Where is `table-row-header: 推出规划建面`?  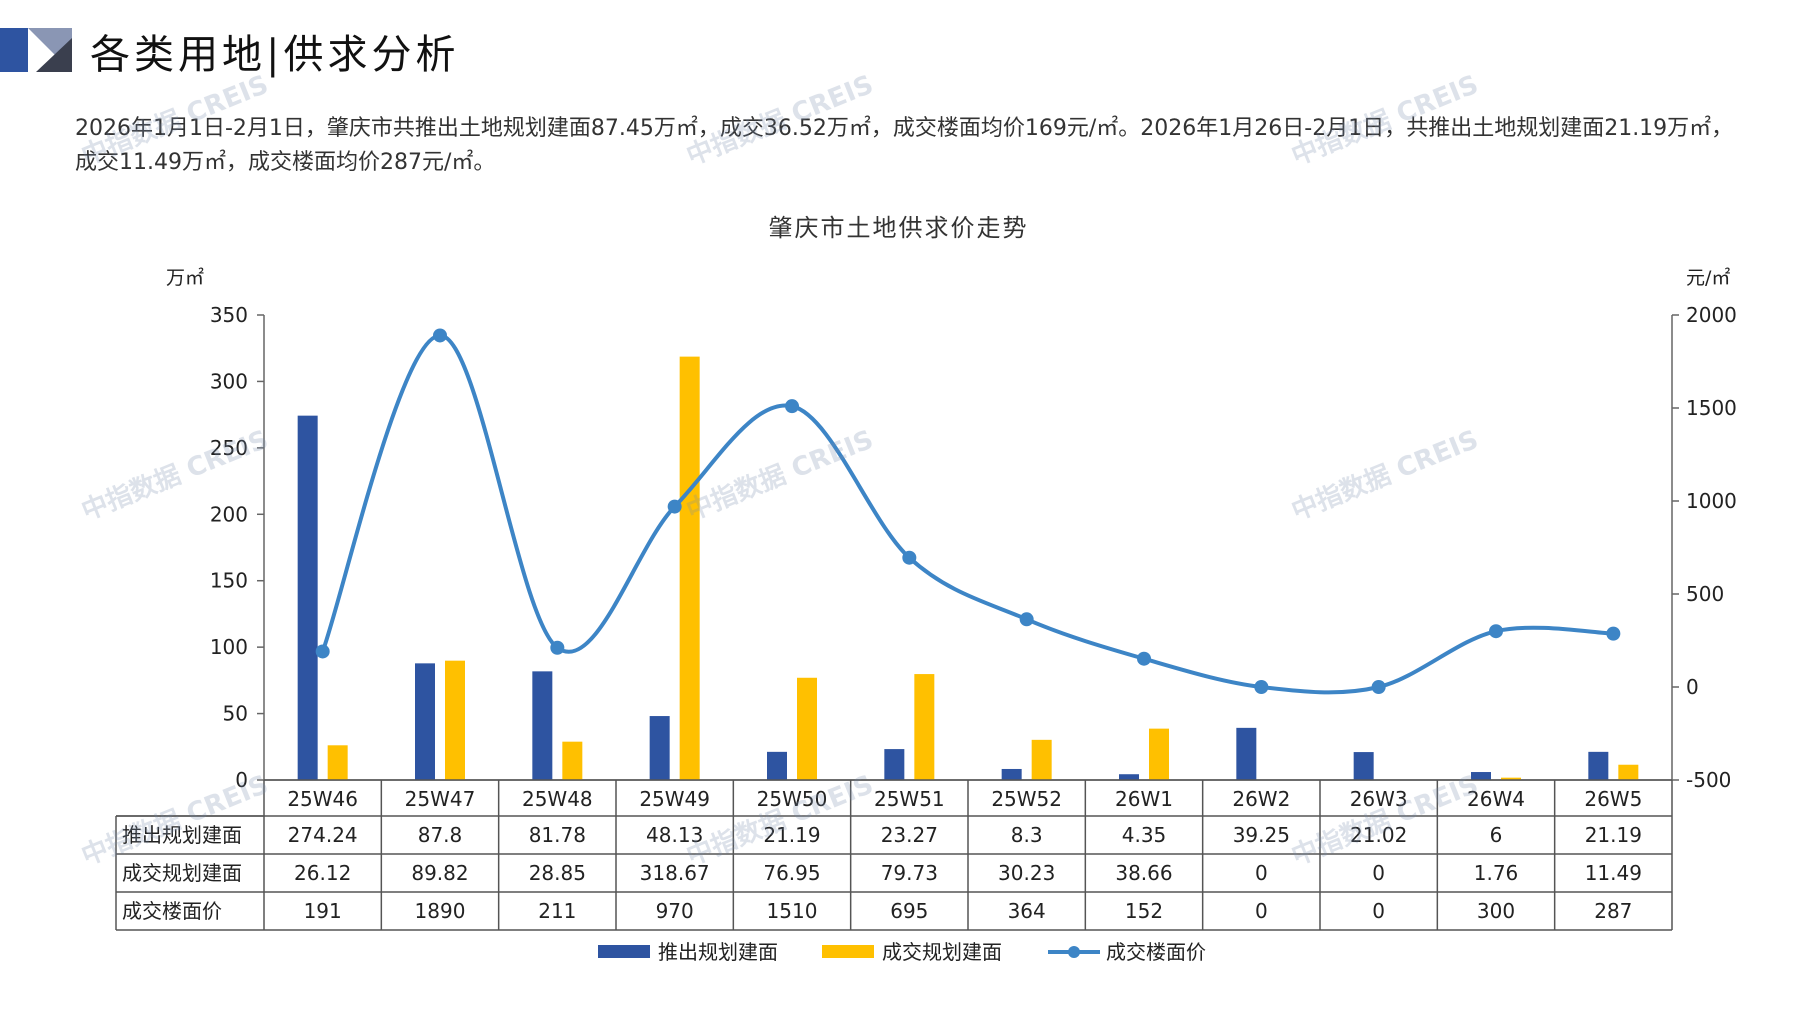
table-row-header: 推出规划建面 is located at coordinates (182, 835).